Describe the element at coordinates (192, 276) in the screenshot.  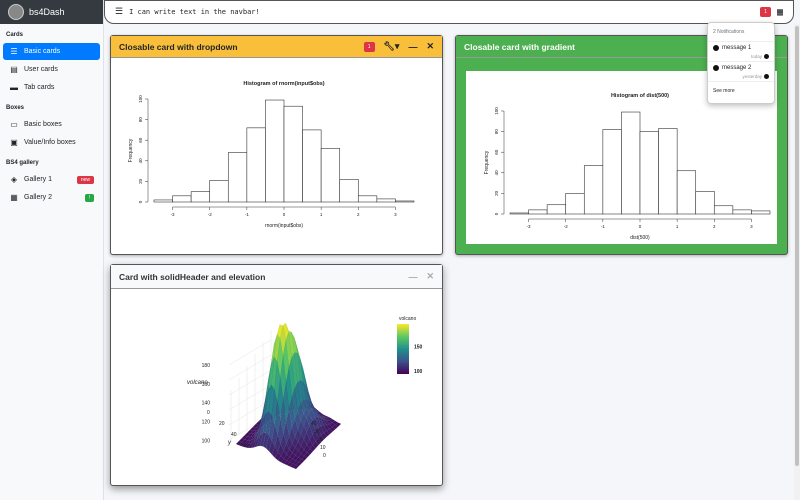
I see `card-title: Card with solidHeader and elevation` at that location.